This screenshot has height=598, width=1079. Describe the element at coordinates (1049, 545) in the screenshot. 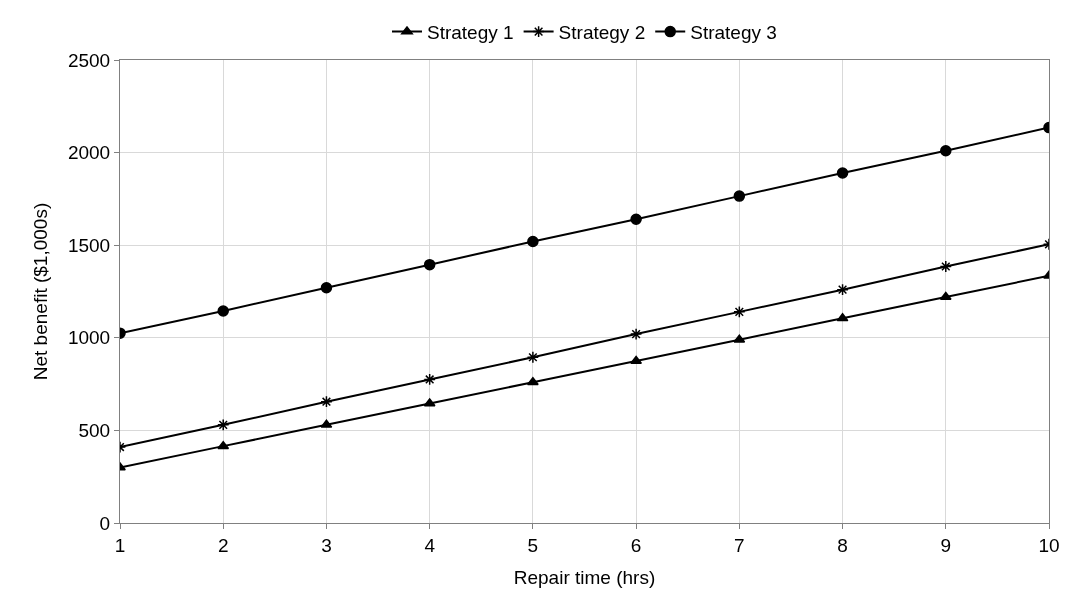

I see `x-tick-label: 10` at that location.